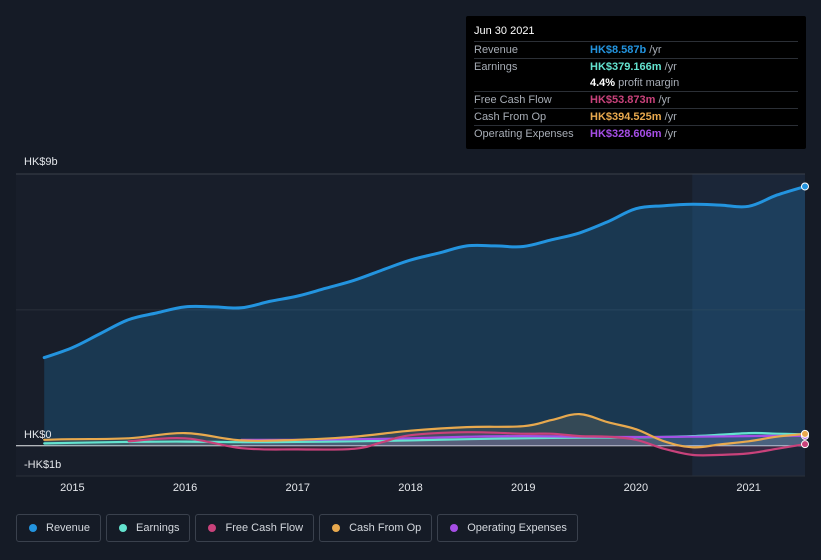  Describe the element at coordinates (264, 528) in the screenshot. I see `legend-label: Free Cash Flow` at that location.